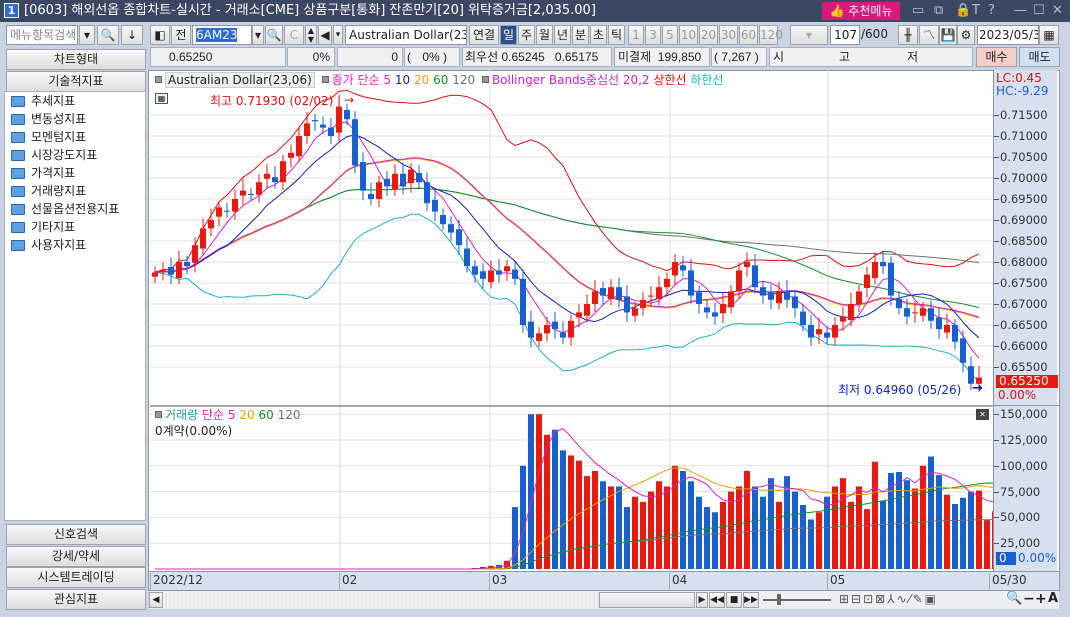  What do you see at coordinates (87, 35) in the screenshot?
I see `search-dropdown-button: ▾` at bounding box center [87, 35].